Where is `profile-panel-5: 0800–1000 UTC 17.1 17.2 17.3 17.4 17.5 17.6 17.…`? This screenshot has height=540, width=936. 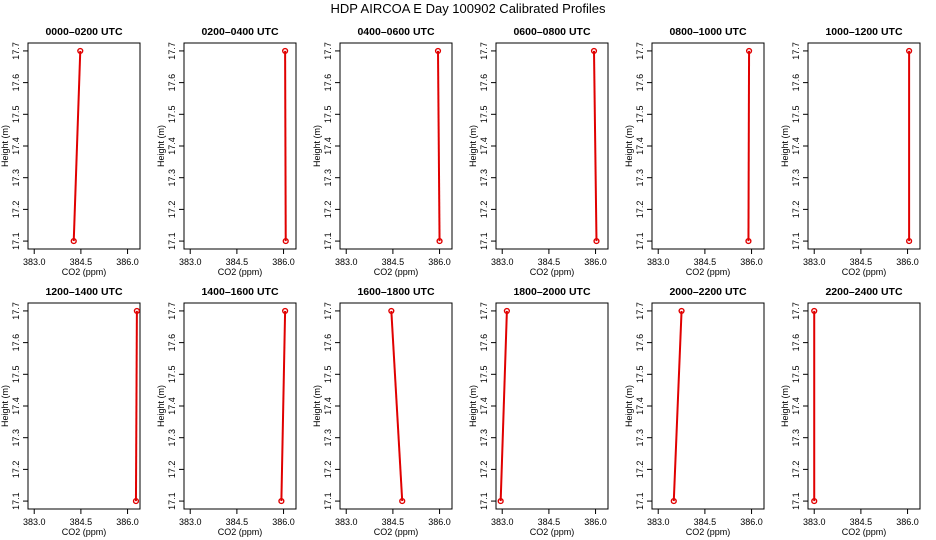 profile-panel-5: 0800–1000 UTC 17.1 17.2 17.3 17.4 17.5 17.6 17.… is located at coordinates (694, 151).